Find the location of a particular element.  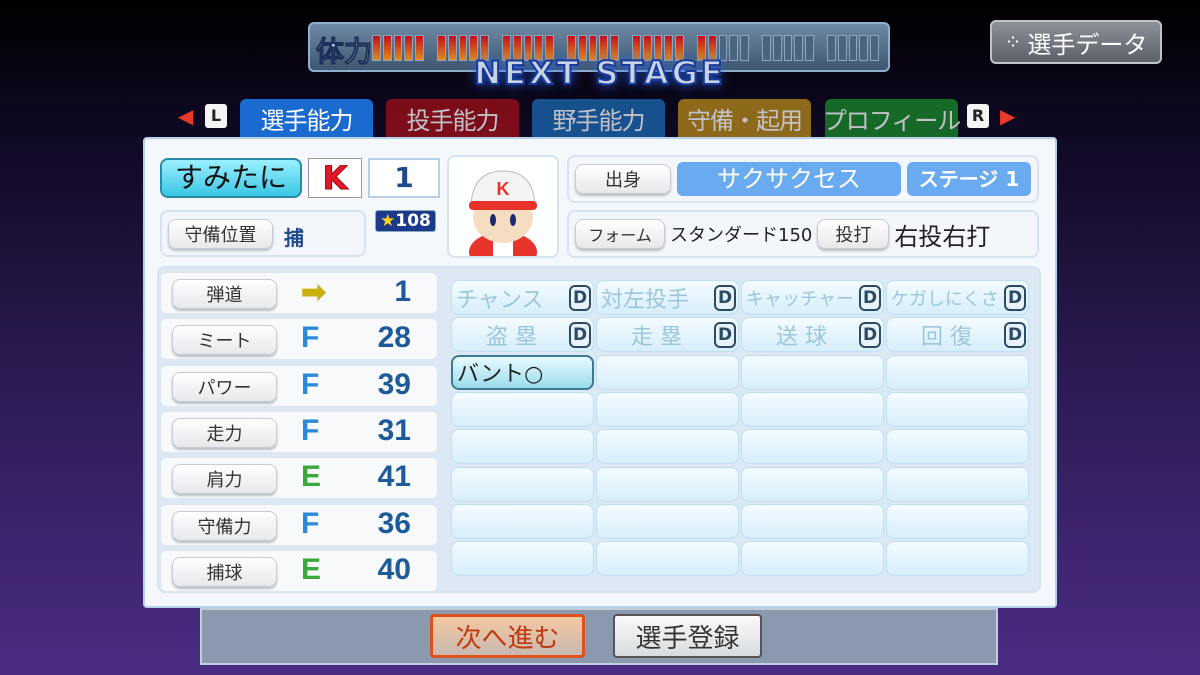

team-logo: K is located at coordinates (335, 178).